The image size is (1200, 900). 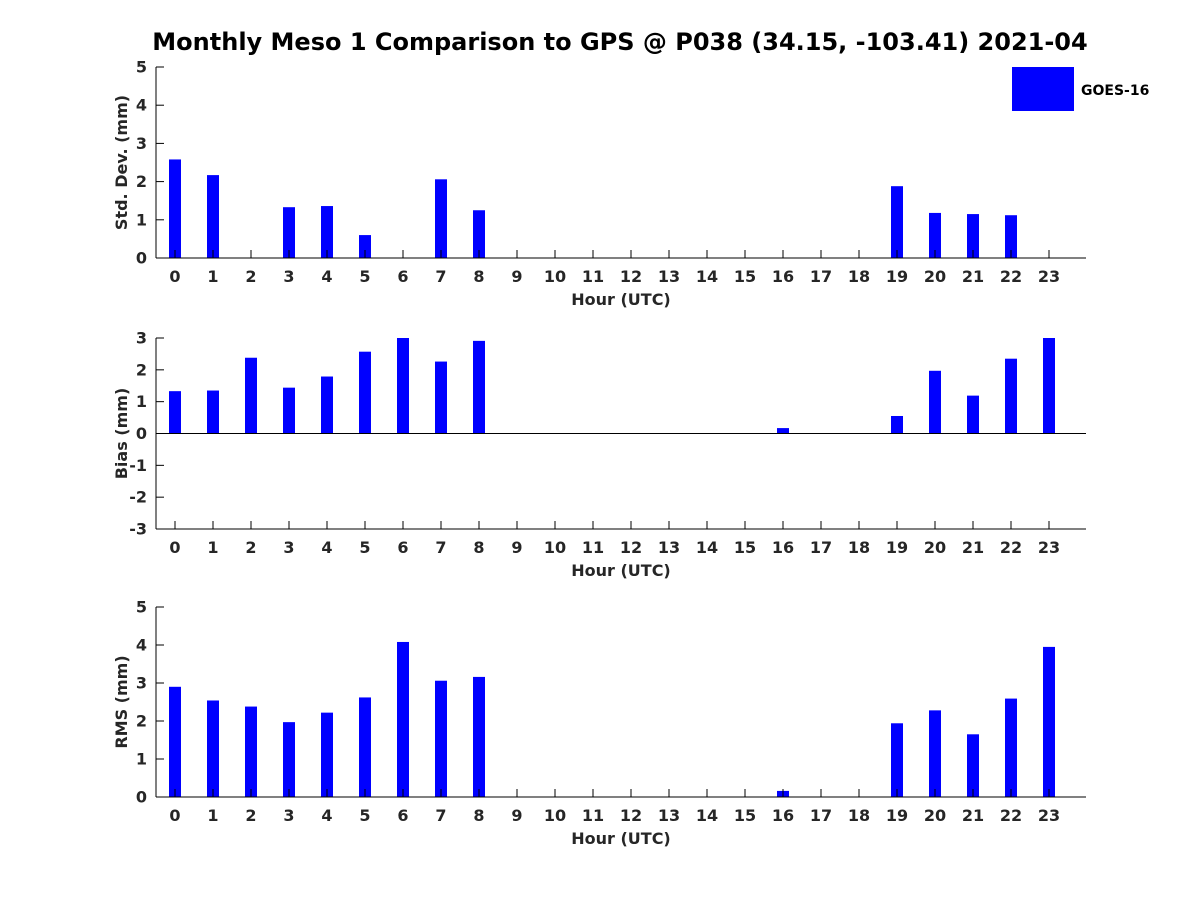 I want to click on x-tick-label: 8, so click(x=478, y=276).